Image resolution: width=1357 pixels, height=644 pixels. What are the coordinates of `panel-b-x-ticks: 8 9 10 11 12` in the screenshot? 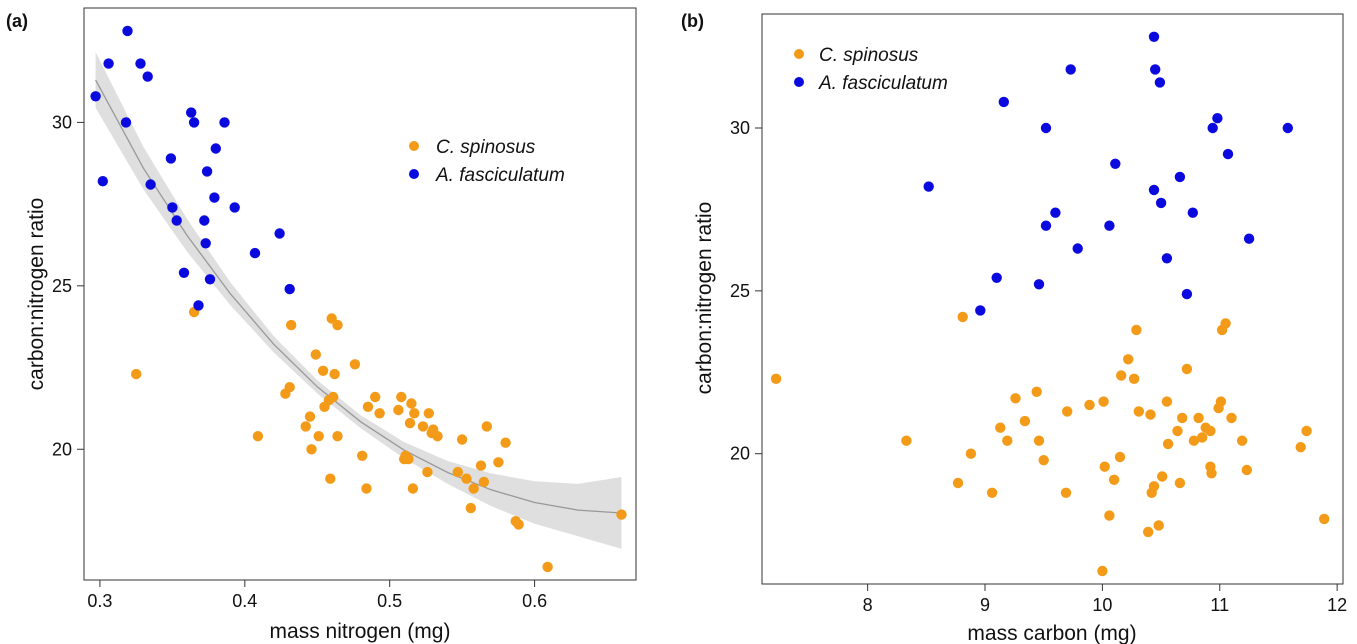 It's located at (1105, 599).